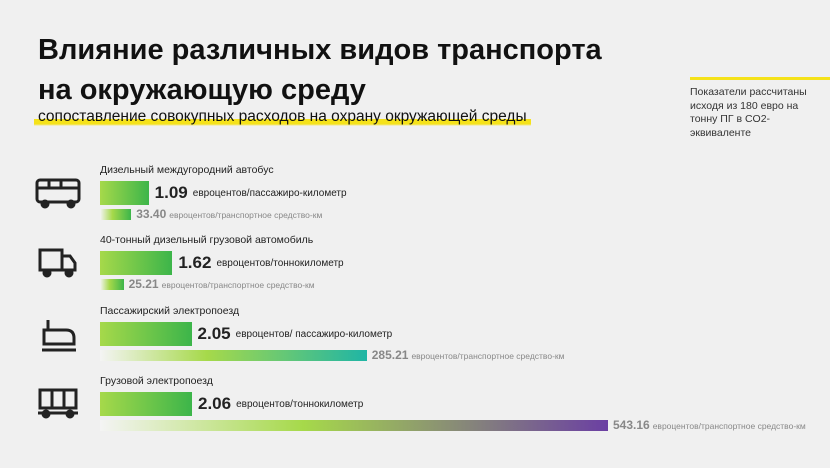  I want to click on wagon-icon, so click(58, 403).